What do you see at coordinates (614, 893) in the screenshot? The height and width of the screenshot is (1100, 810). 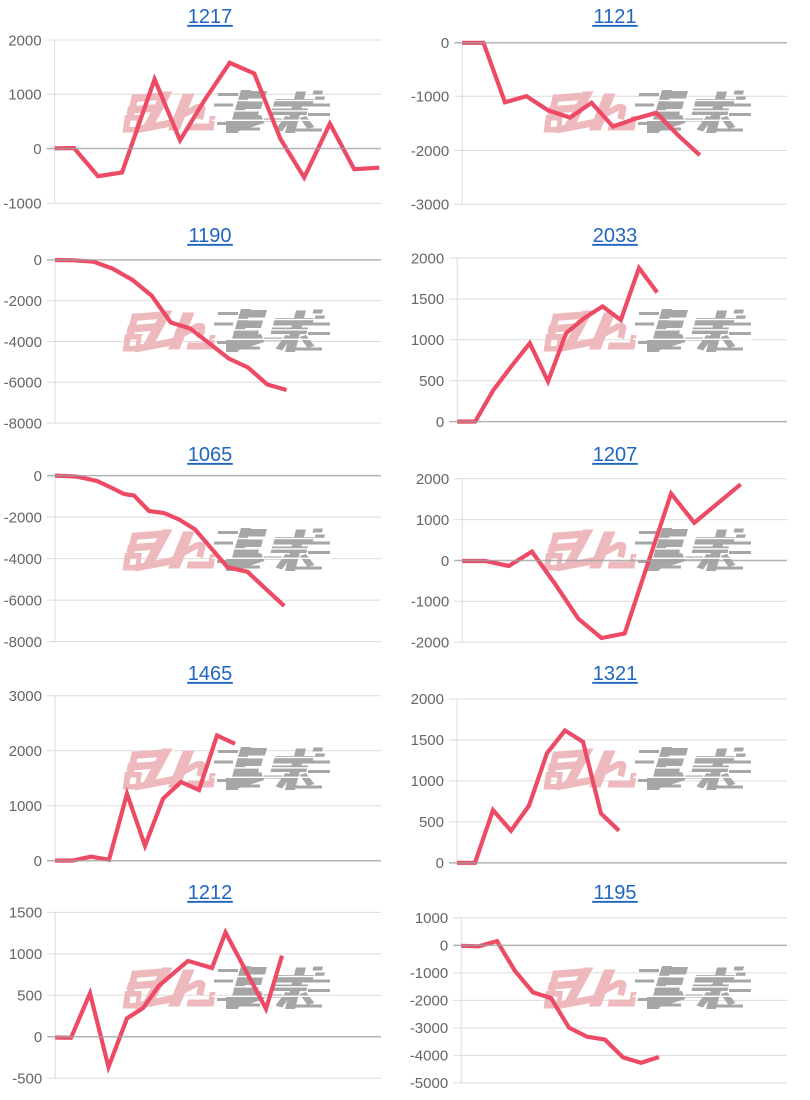 I see `svg-text: 1195` at bounding box center [614, 893].